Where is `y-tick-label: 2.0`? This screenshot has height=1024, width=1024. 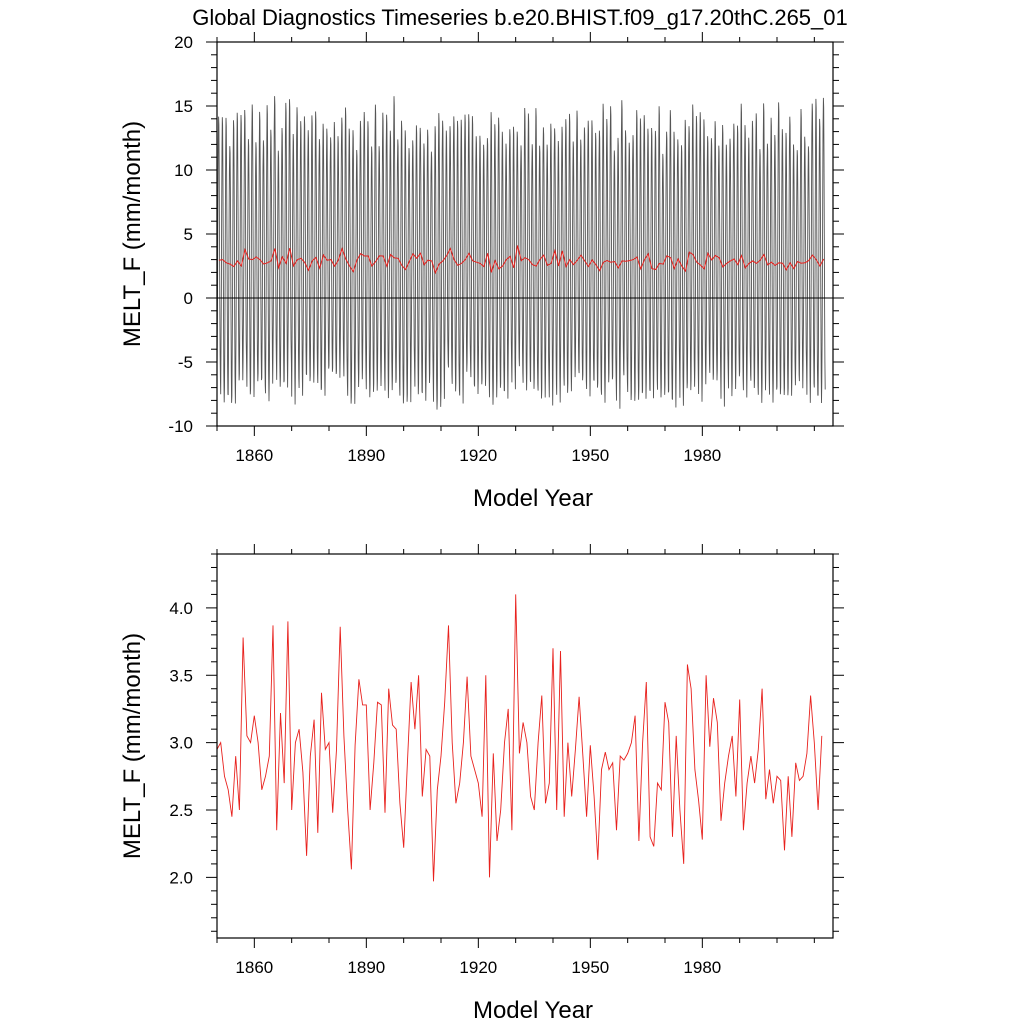 y-tick-label: 2.0 is located at coordinates (181, 877).